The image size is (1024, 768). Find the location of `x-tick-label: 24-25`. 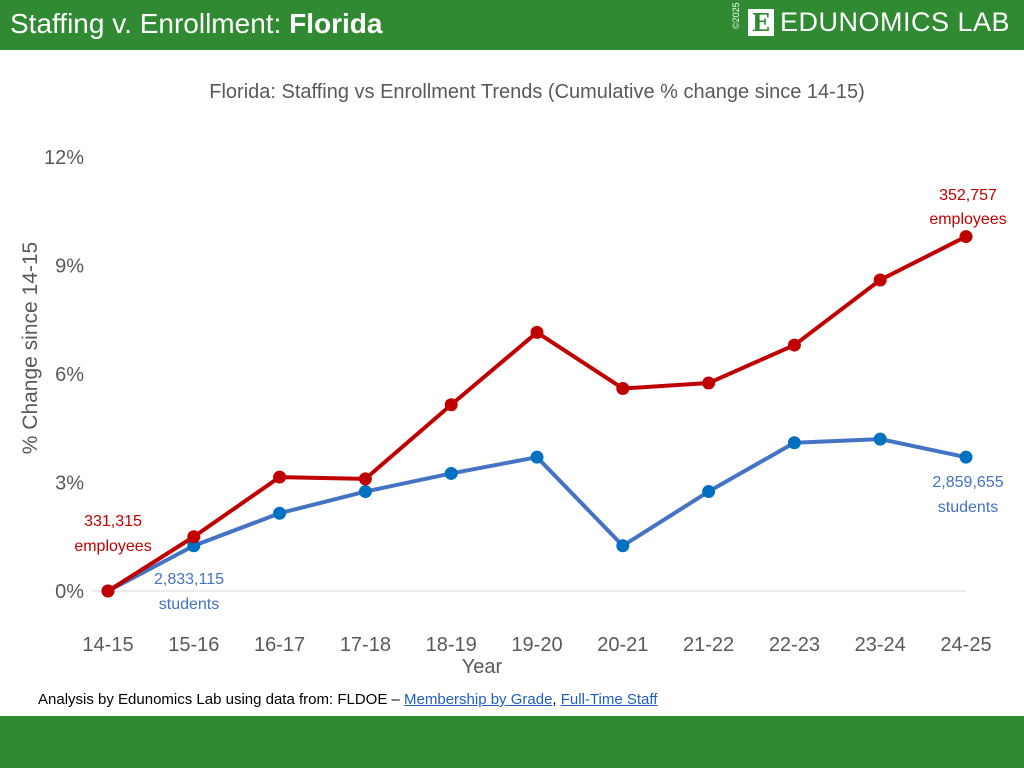

x-tick-label: 24-25 is located at coordinates (965, 645).